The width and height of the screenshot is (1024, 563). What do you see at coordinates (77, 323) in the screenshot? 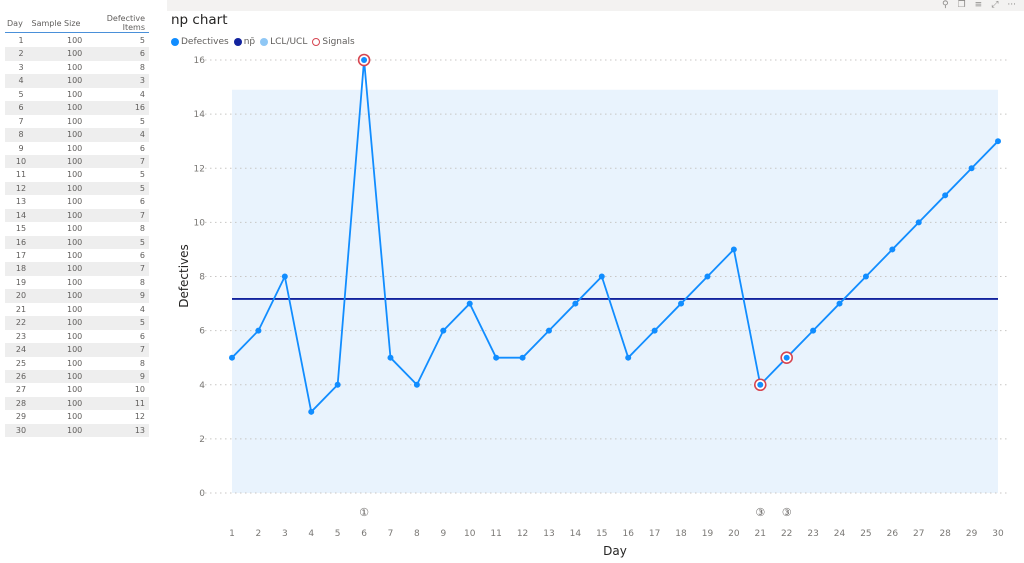
I see `table-row: 22 100 5` at bounding box center [77, 323].